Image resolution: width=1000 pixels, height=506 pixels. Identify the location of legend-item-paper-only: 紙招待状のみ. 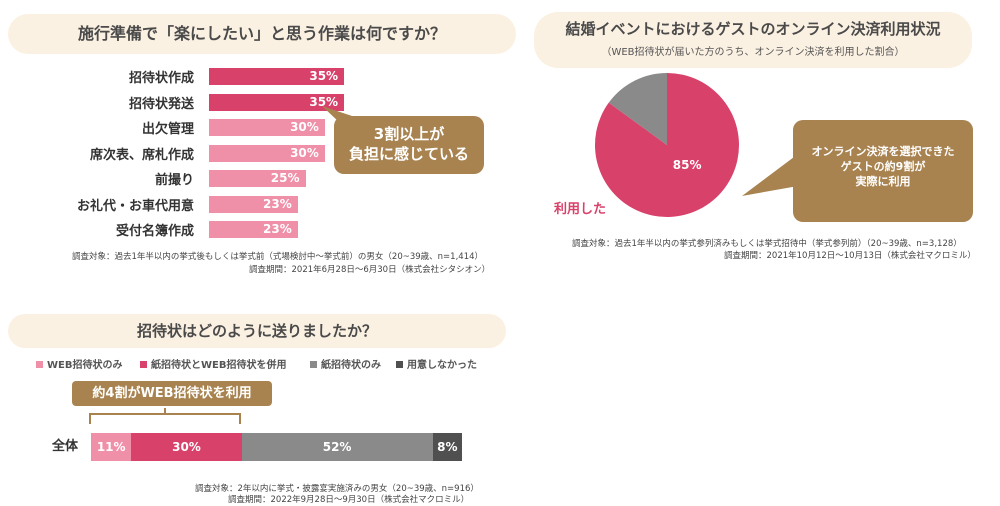
(345, 363).